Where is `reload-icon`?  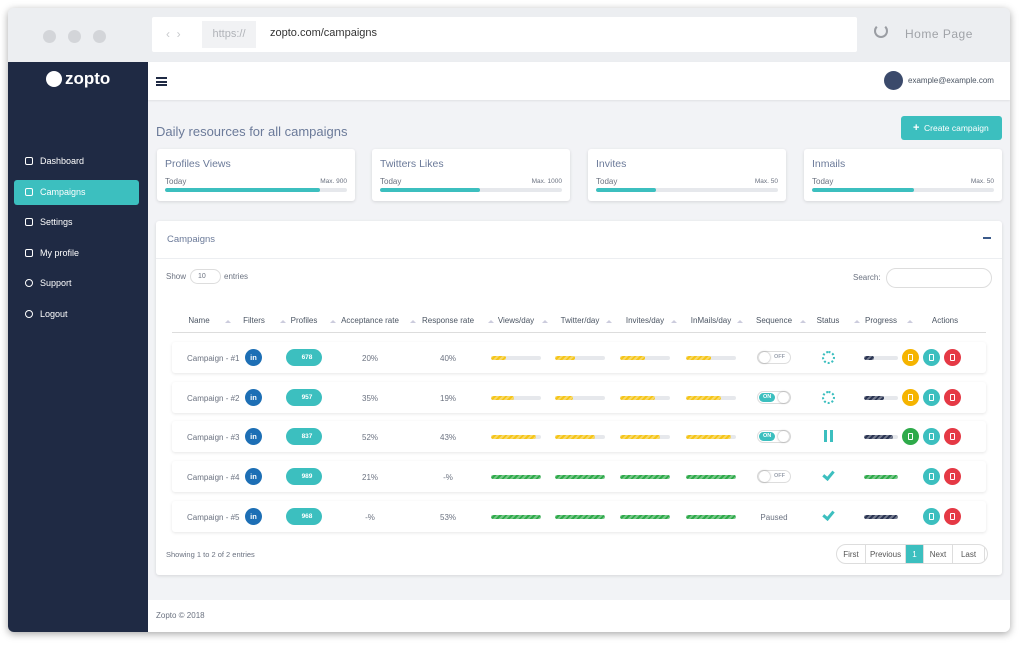 reload-icon is located at coordinates (881, 31).